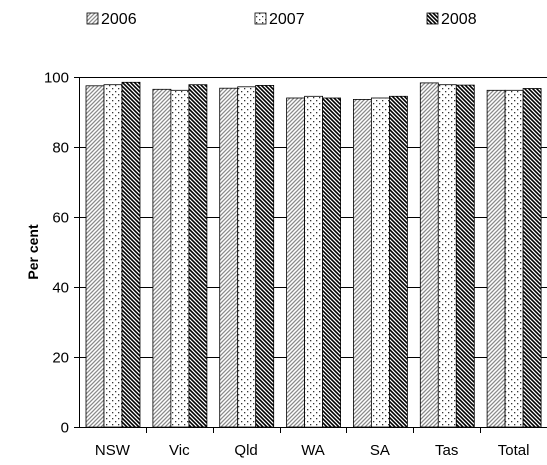 The height and width of the screenshot is (465, 547). I want to click on bar-tas-2008, so click(465, 256).